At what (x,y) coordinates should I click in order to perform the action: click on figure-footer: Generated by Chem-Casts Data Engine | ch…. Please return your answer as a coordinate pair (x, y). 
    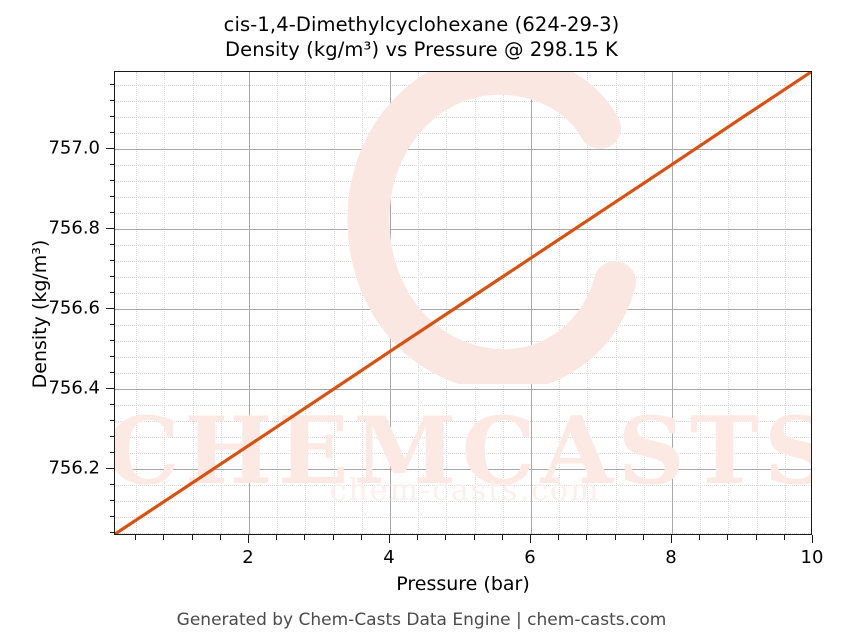
    Looking at the image, I should click on (421, 620).